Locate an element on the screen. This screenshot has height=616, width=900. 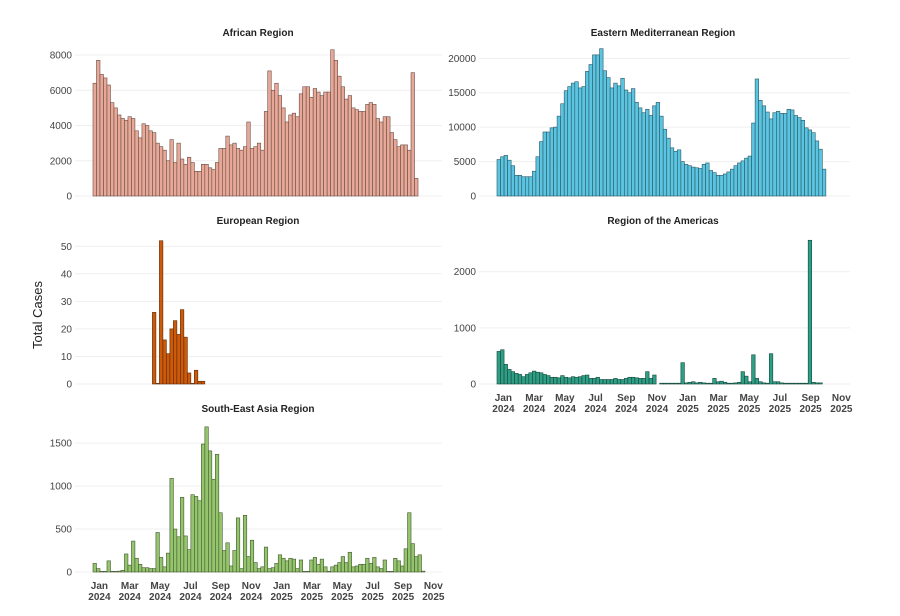
y-tick-label: 40 is located at coordinates (67, 274).